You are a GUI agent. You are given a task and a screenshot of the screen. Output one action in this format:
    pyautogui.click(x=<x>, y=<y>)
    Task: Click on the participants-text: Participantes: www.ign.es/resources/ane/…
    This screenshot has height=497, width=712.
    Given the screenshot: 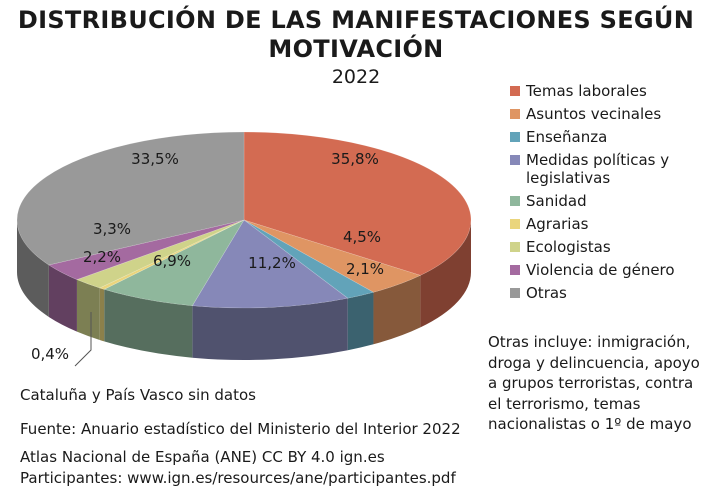 What is the action you would take?
    pyautogui.click(x=238, y=478)
    